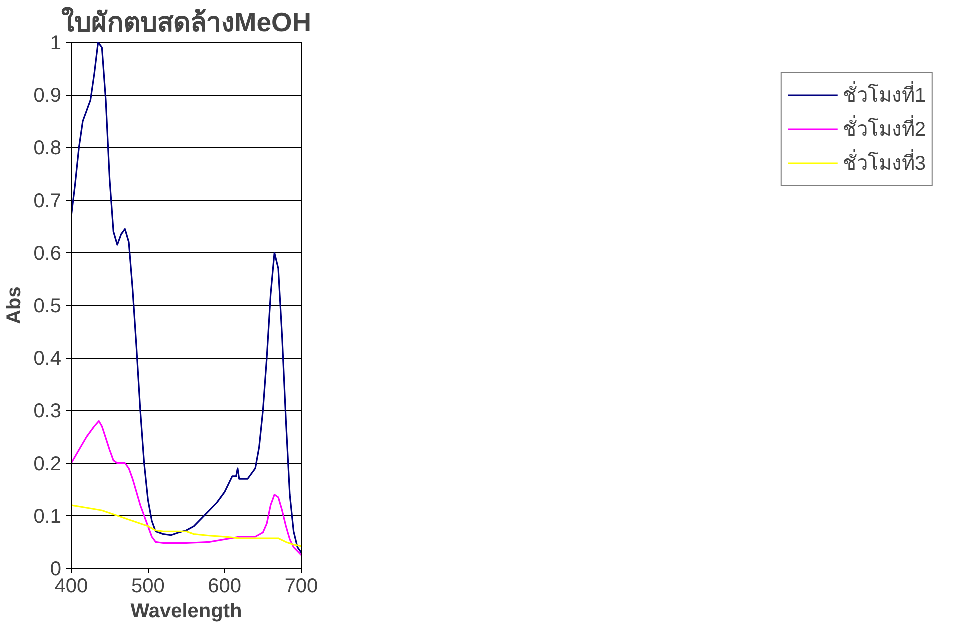 The width and height of the screenshot is (965, 630). What do you see at coordinates (225, 587) in the screenshot?
I see `x-tick-label: 600` at bounding box center [225, 587].